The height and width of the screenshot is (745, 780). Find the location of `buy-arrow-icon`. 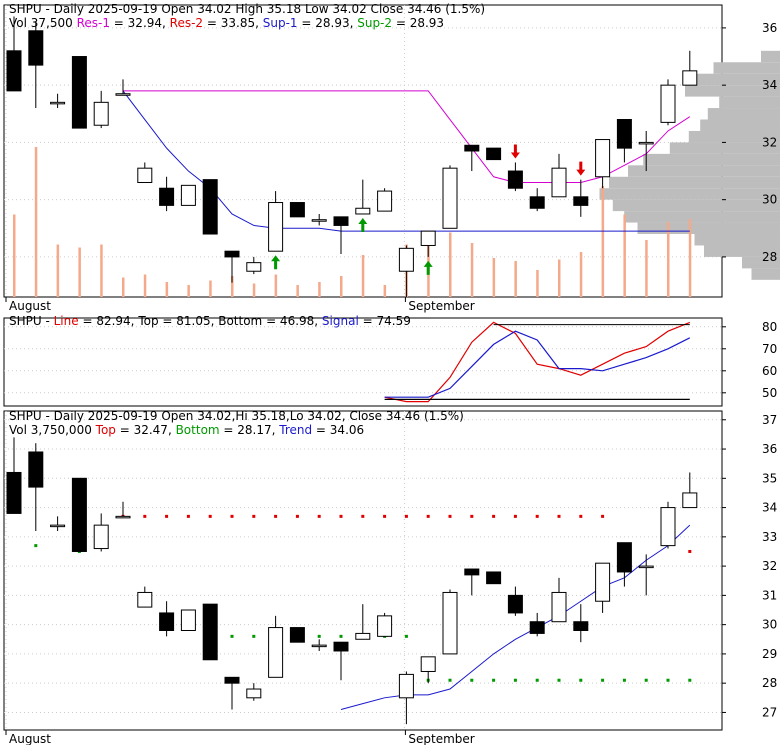

buy-arrow-icon is located at coordinates (363, 224).